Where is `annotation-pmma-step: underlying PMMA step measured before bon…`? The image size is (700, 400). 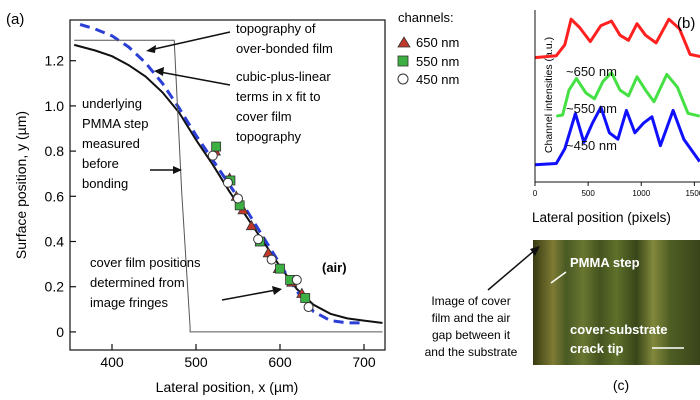
annotation-pmma-step: underlying PMMA step measured before bon… is located at coordinates (115, 143).